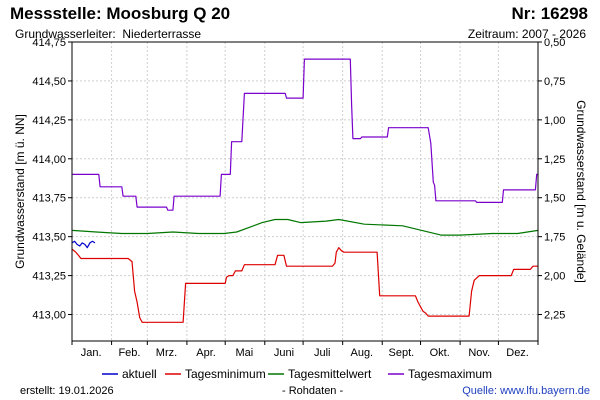 Image resolution: width=600 pixels, height=400 pixels. Describe the element at coordinates (479, 353) in the screenshot. I see `x-tick-label: Nov.` at that location.